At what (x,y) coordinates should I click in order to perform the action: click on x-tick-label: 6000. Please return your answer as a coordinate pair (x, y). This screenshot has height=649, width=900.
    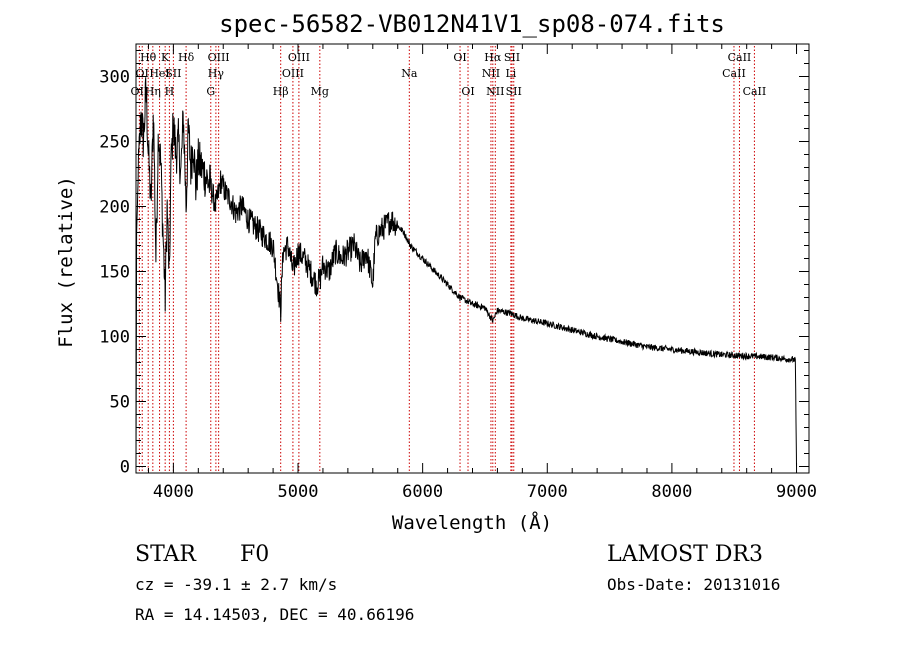
    Looking at the image, I should click on (422, 492).